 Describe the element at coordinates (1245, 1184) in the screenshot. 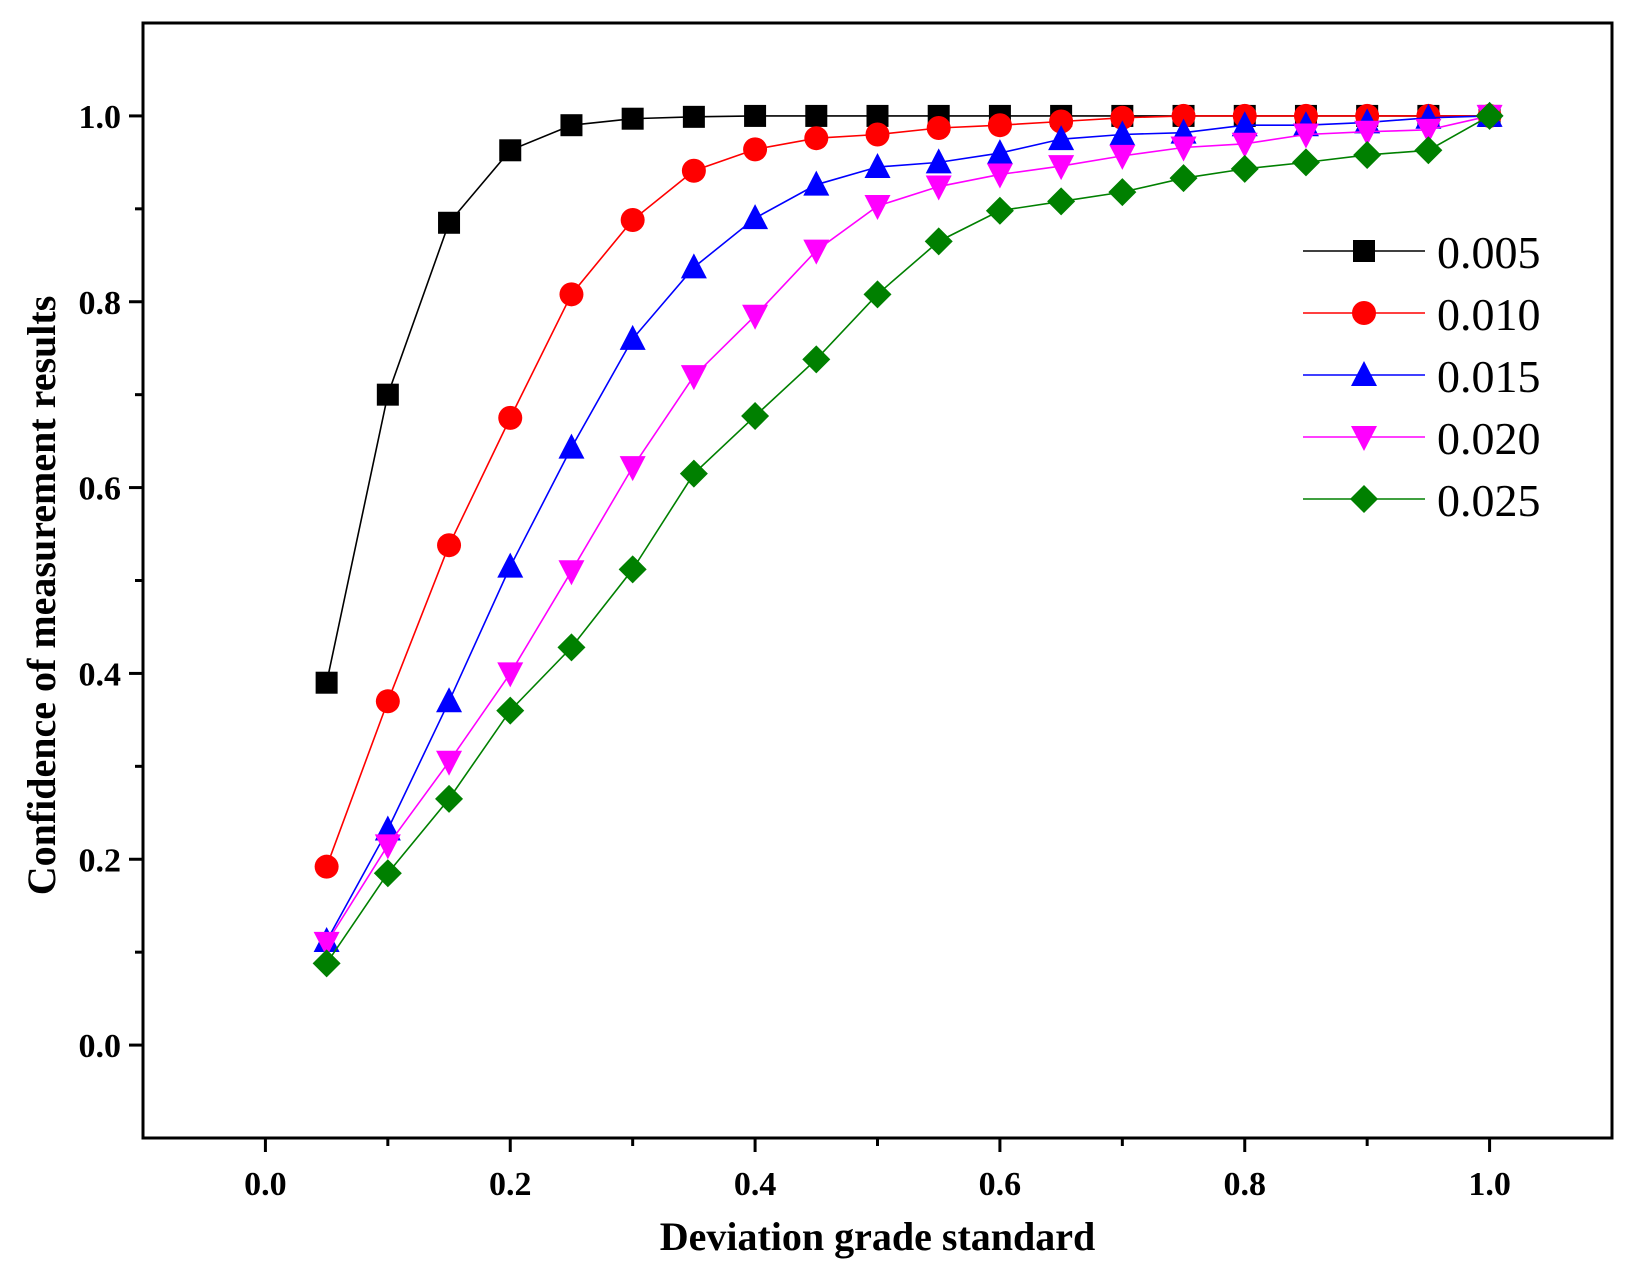

I see `x-tick-label: 0.8` at that location.